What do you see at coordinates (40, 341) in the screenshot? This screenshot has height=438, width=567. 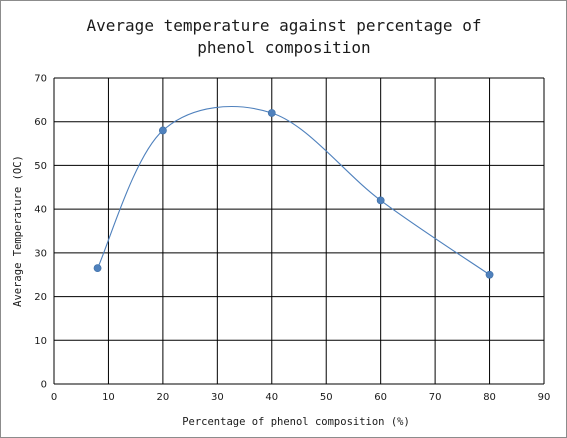 I see `y-tick-label: 10` at bounding box center [40, 341].